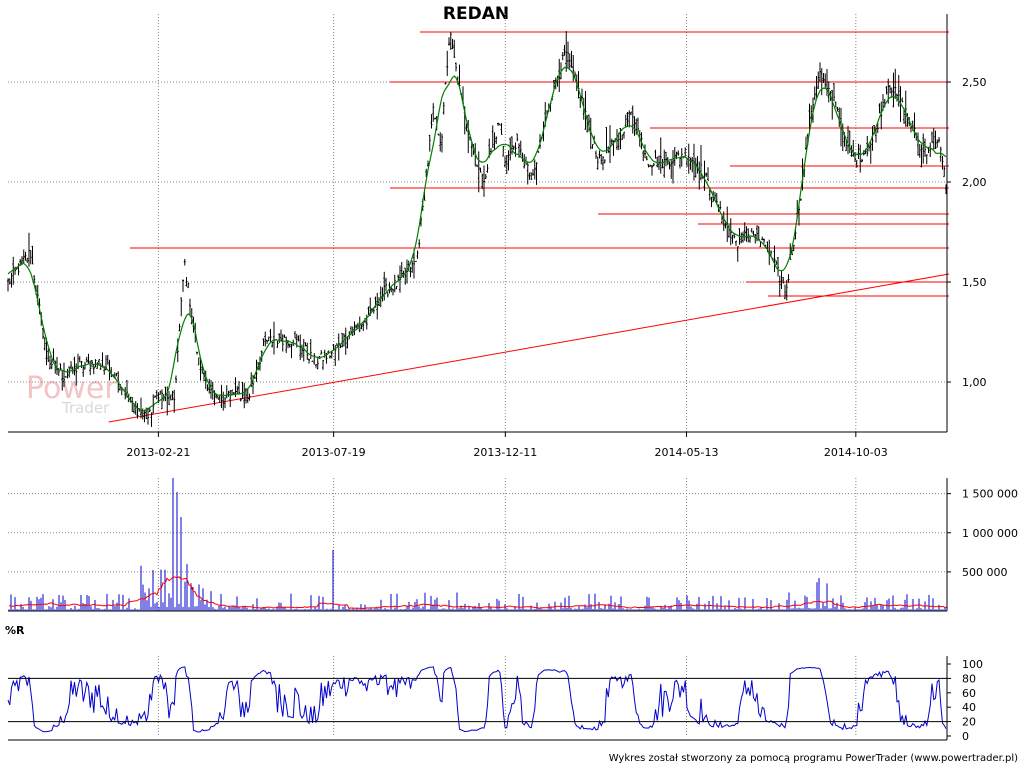 The width and height of the screenshot is (1024, 768). Describe the element at coordinates (477, 699) in the screenshot. I see `wr-line` at that location.